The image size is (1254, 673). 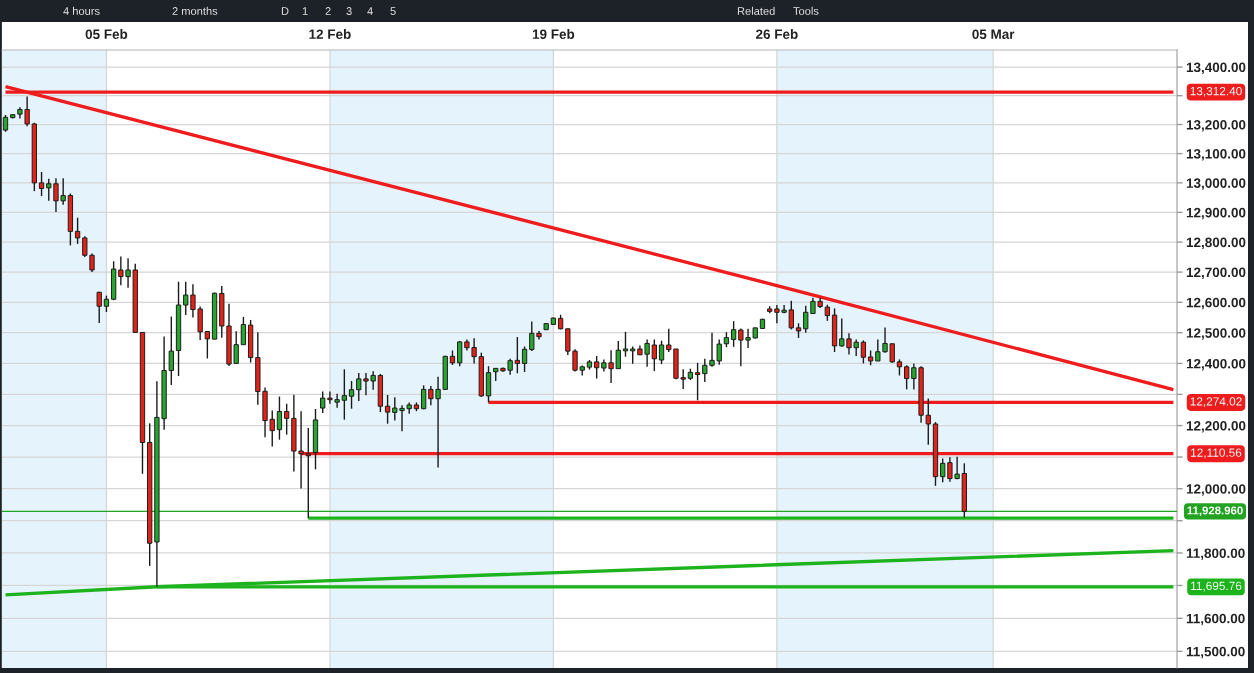 What do you see at coordinates (285, 11) in the screenshot?
I see `text: D` at bounding box center [285, 11].